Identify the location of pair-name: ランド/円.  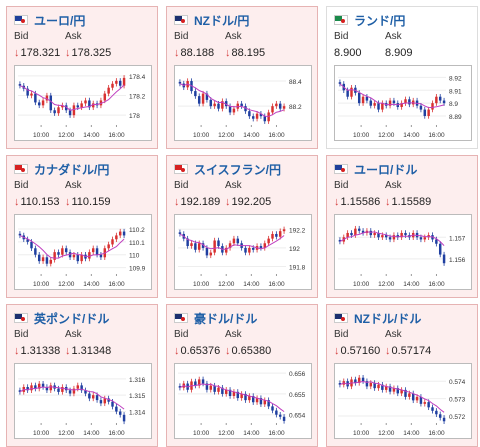
(380, 20).